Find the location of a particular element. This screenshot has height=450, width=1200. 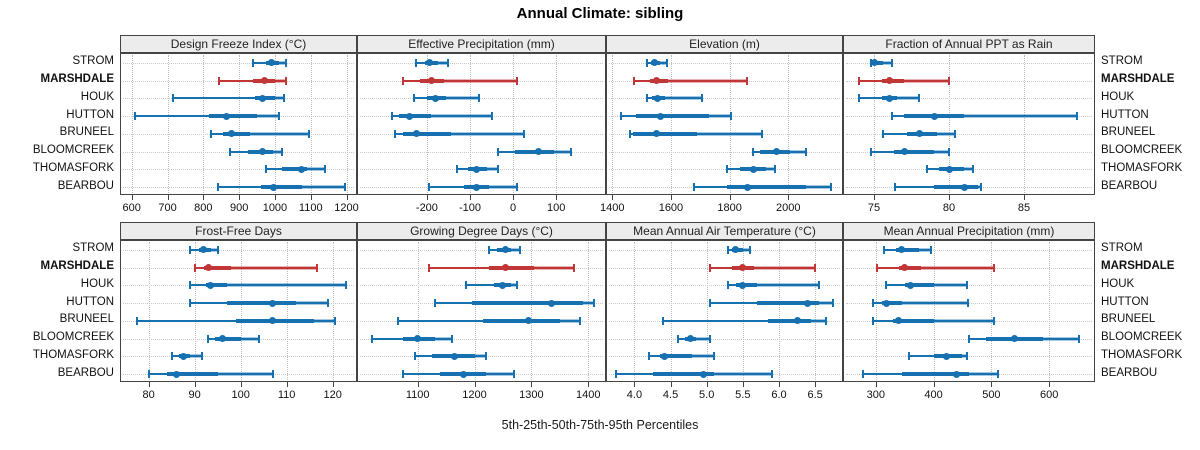

site-label-left: THOMASFORK is located at coordinates (73, 167).